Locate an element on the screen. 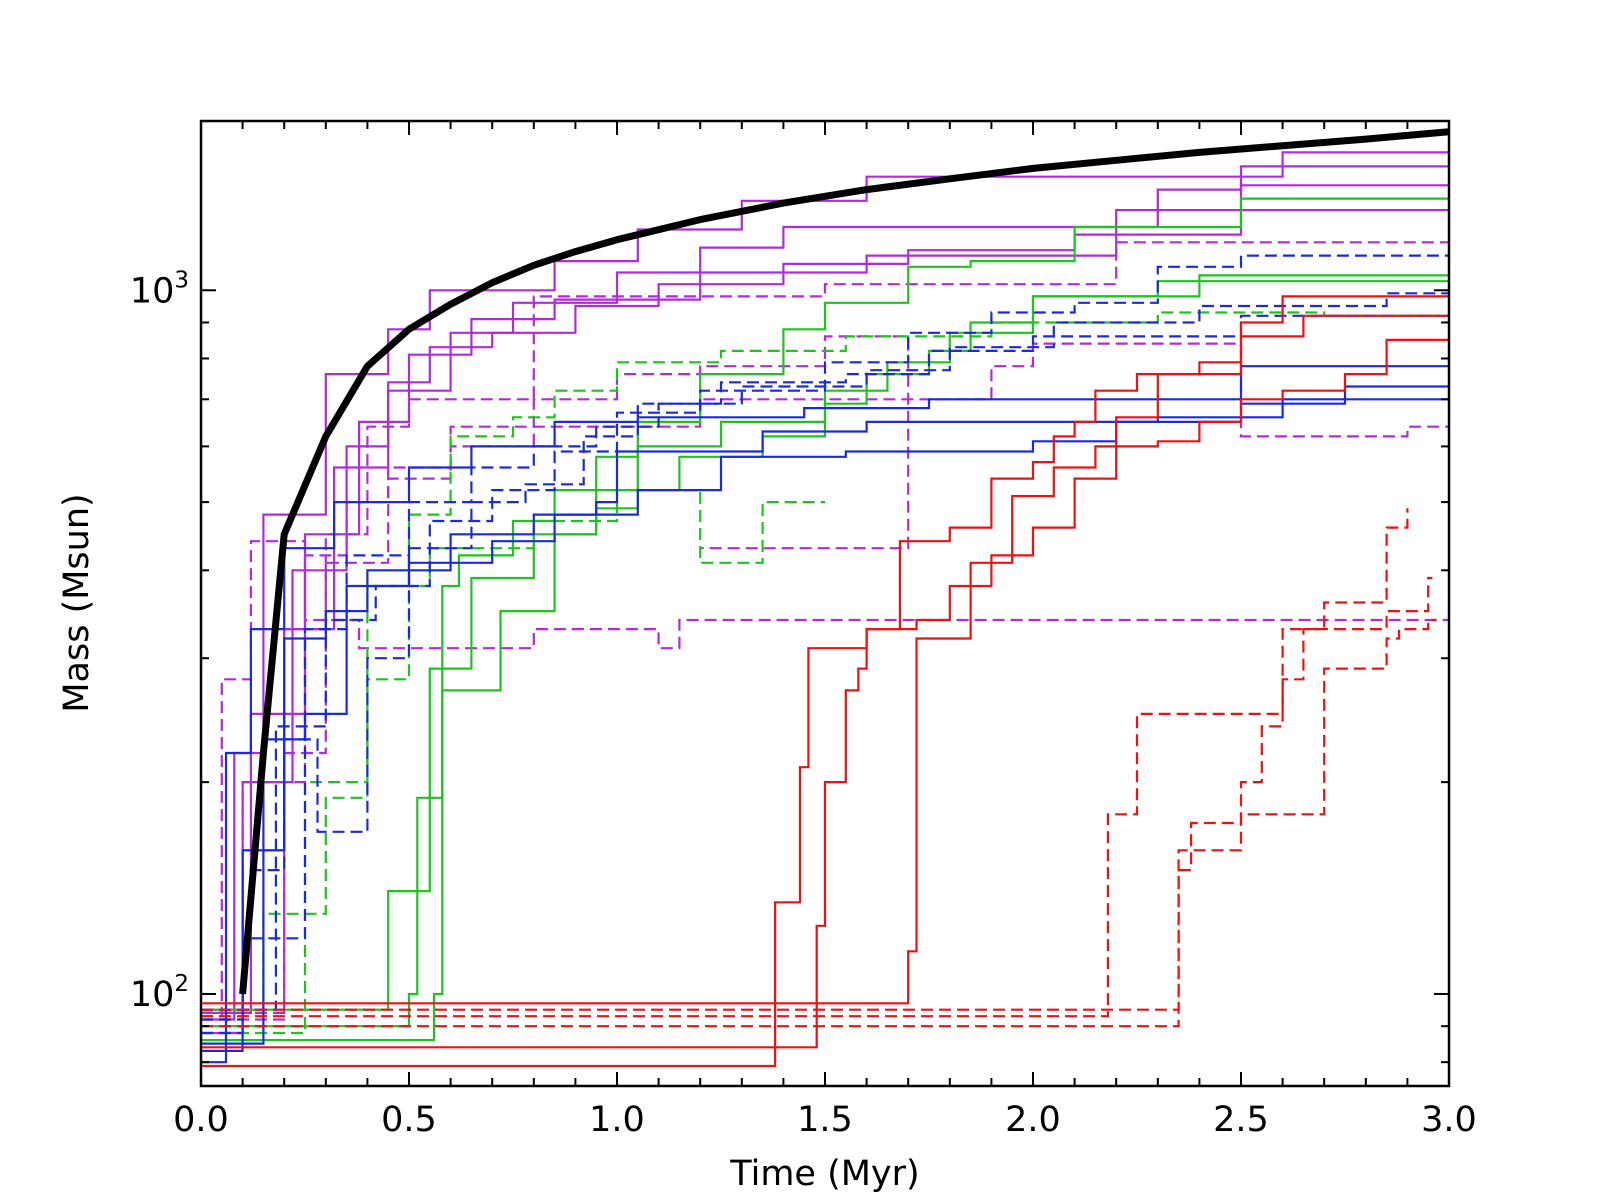  x-tick-label: 0.0 is located at coordinates (201, 1120).